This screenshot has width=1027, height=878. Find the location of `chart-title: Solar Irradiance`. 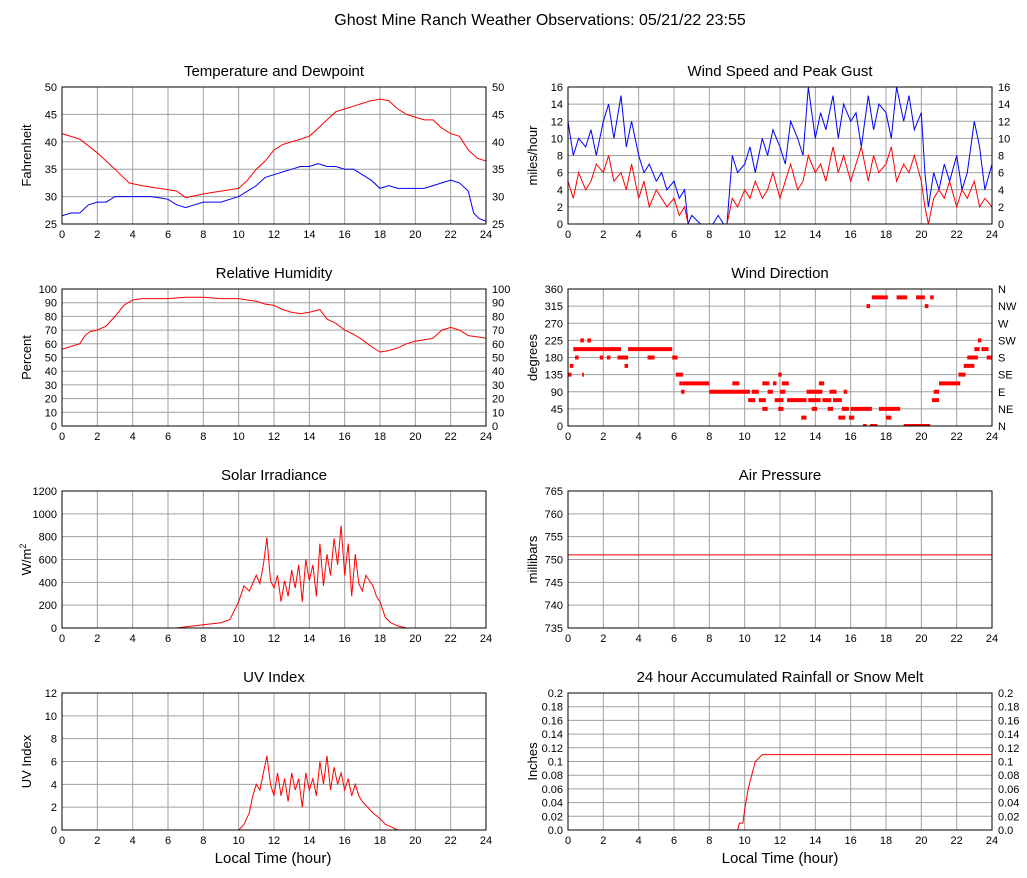

chart-title: Solar Irradiance is located at coordinates (274, 475).